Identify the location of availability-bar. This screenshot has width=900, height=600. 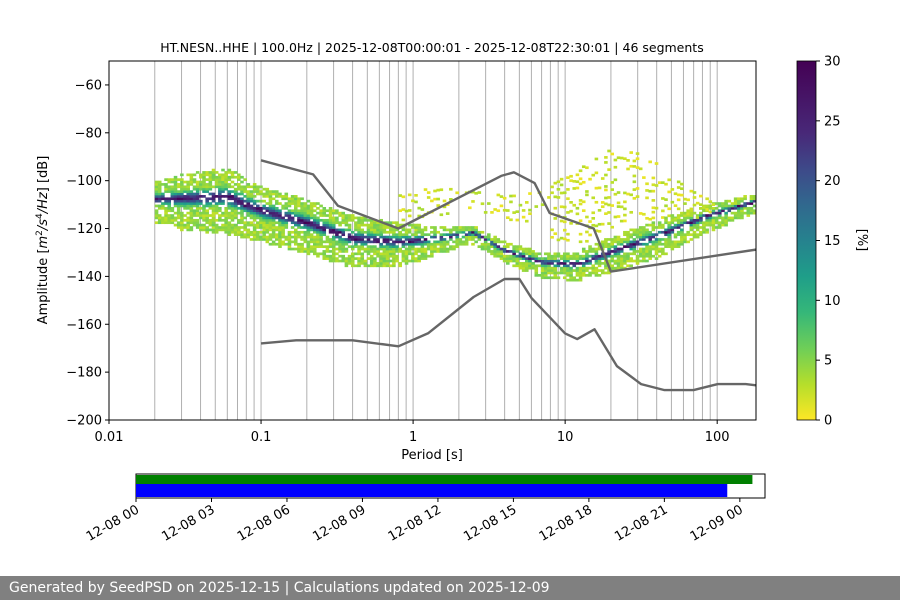
(444, 479).